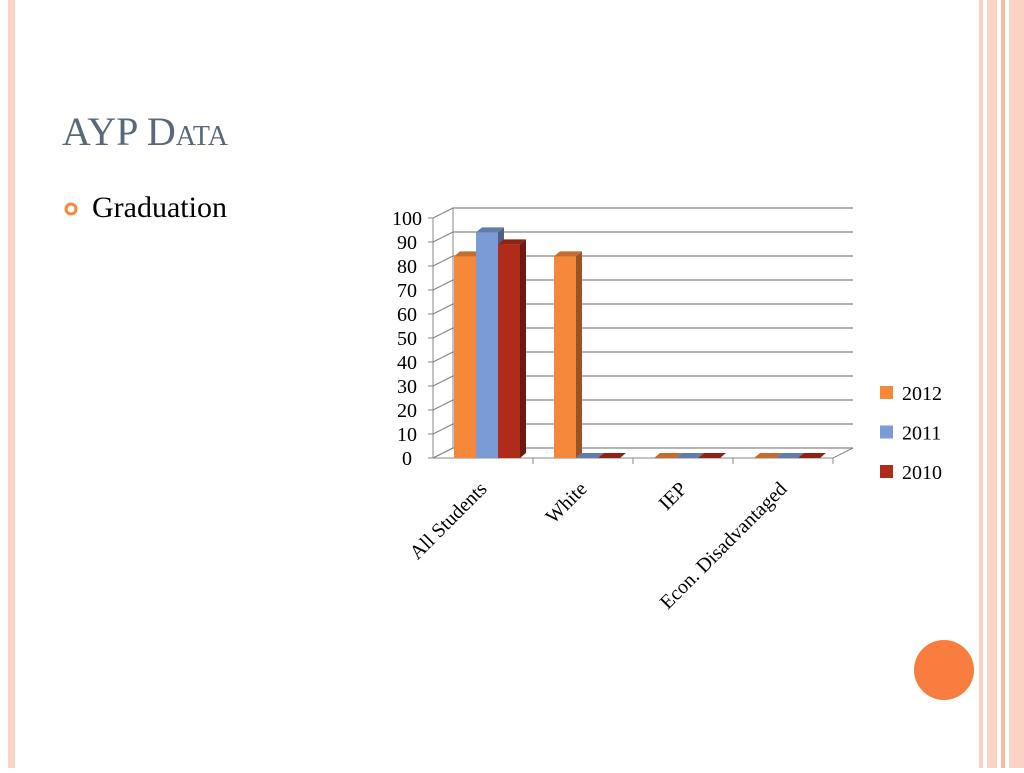  Describe the element at coordinates (407, 291) in the screenshot. I see `y-tick-label: 70` at that location.